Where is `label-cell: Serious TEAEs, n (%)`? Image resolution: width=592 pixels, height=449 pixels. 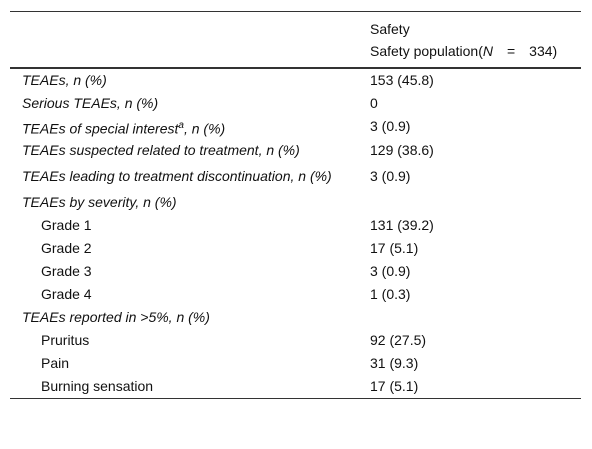
label-cell: Serious TEAEs, n (%) is located at coordinates (190, 103).